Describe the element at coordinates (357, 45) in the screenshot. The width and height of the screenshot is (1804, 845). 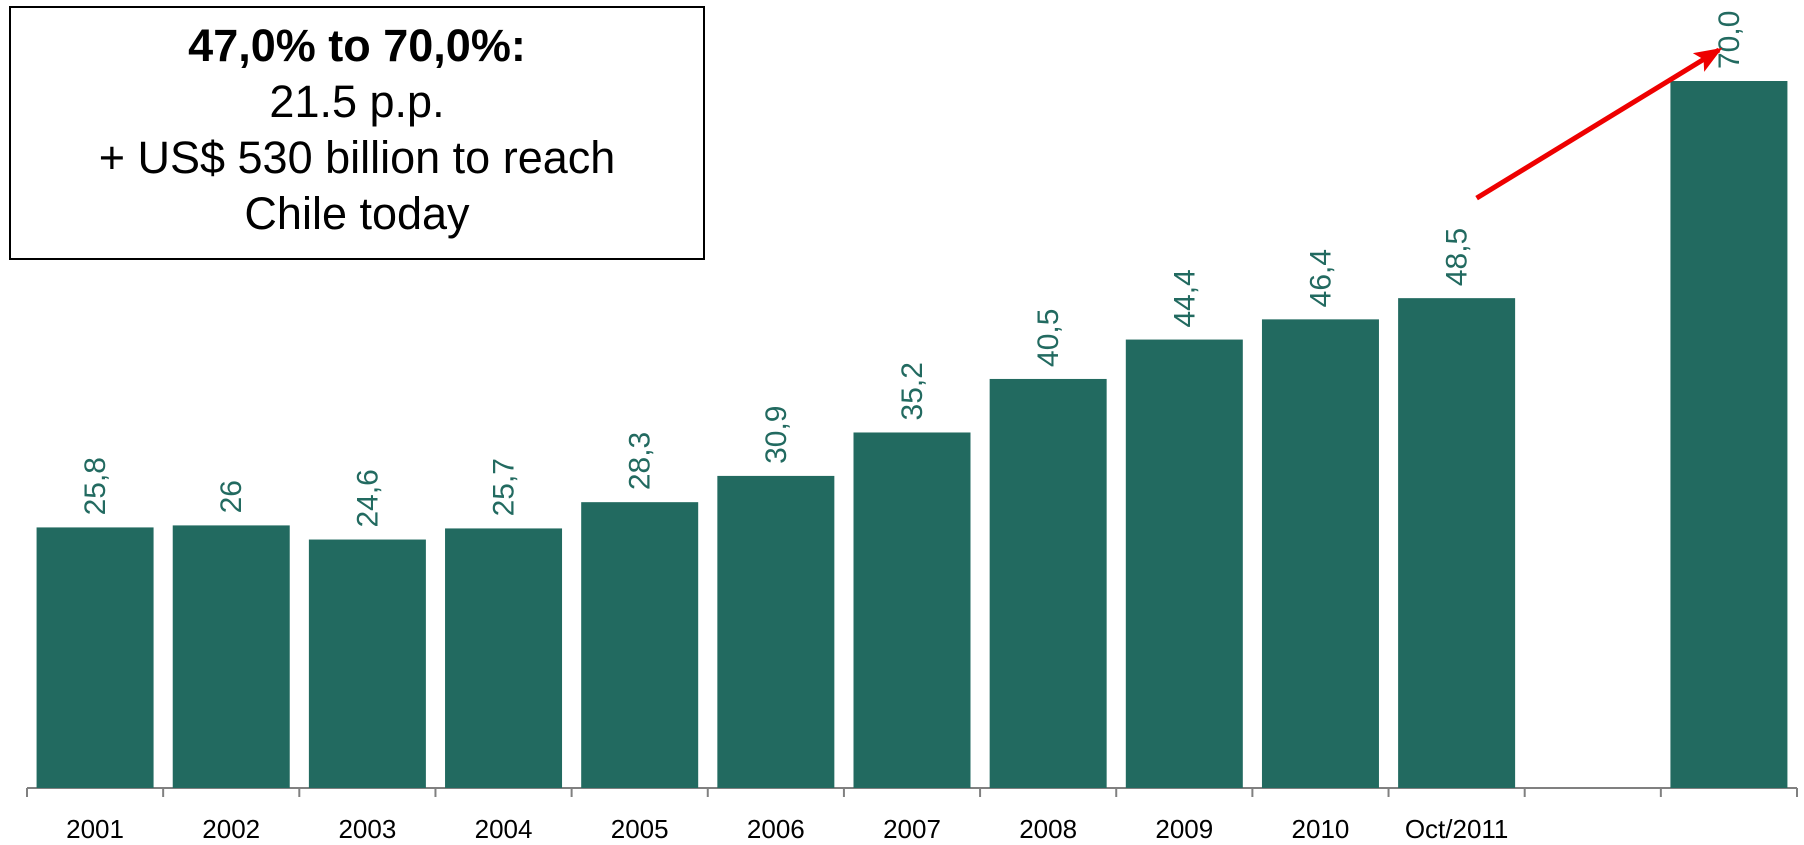
I see `callout-headline: 47,0% to 70,0%:` at that location.